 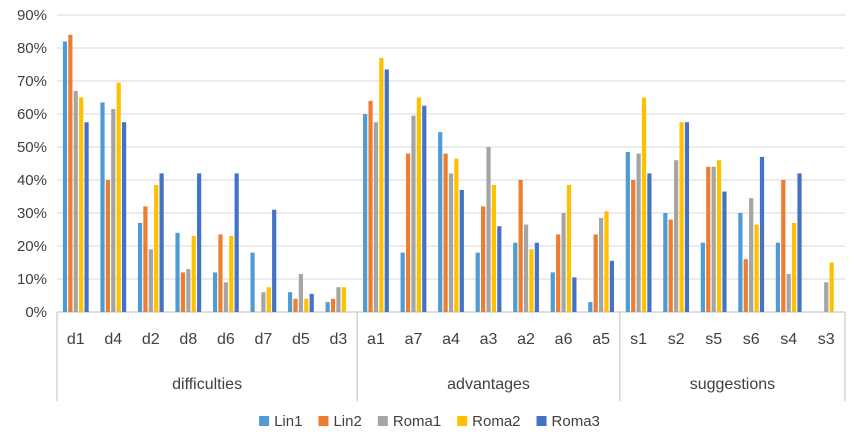 What do you see at coordinates (408, 232) in the screenshot?
I see `bar-lin2-a7` at bounding box center [408, 232].